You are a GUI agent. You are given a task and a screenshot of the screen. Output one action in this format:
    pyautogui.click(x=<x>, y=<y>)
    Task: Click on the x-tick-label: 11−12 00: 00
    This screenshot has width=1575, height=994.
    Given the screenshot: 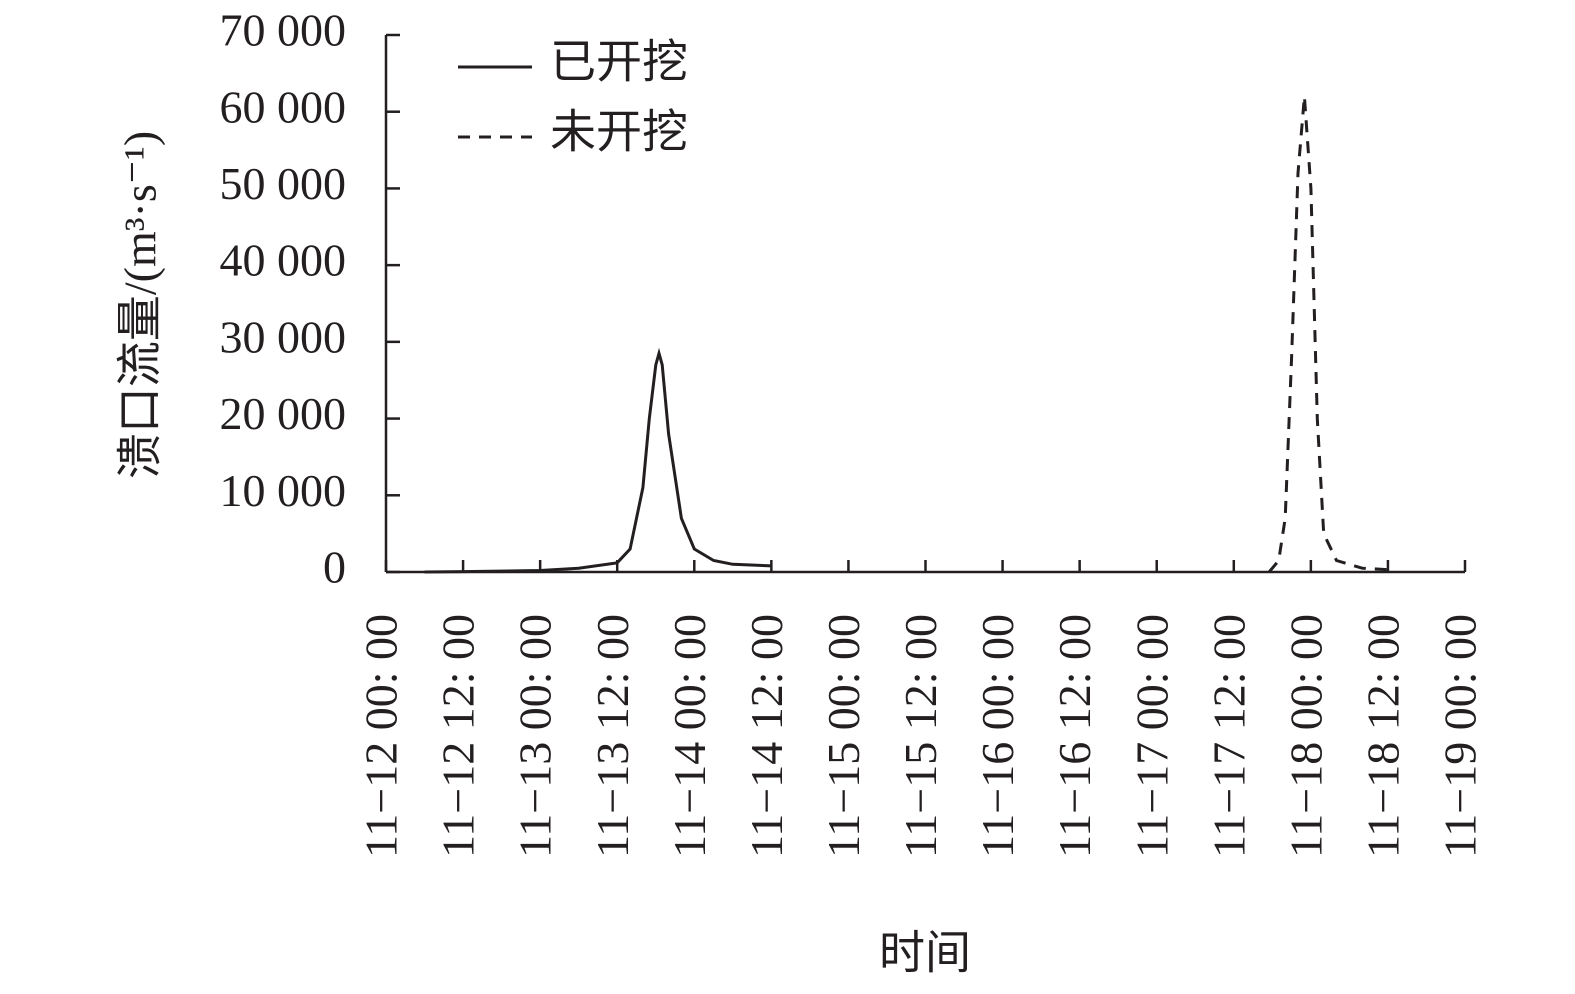 What is the action you would take?
    pyautogui.click(x=381, y=736)
    